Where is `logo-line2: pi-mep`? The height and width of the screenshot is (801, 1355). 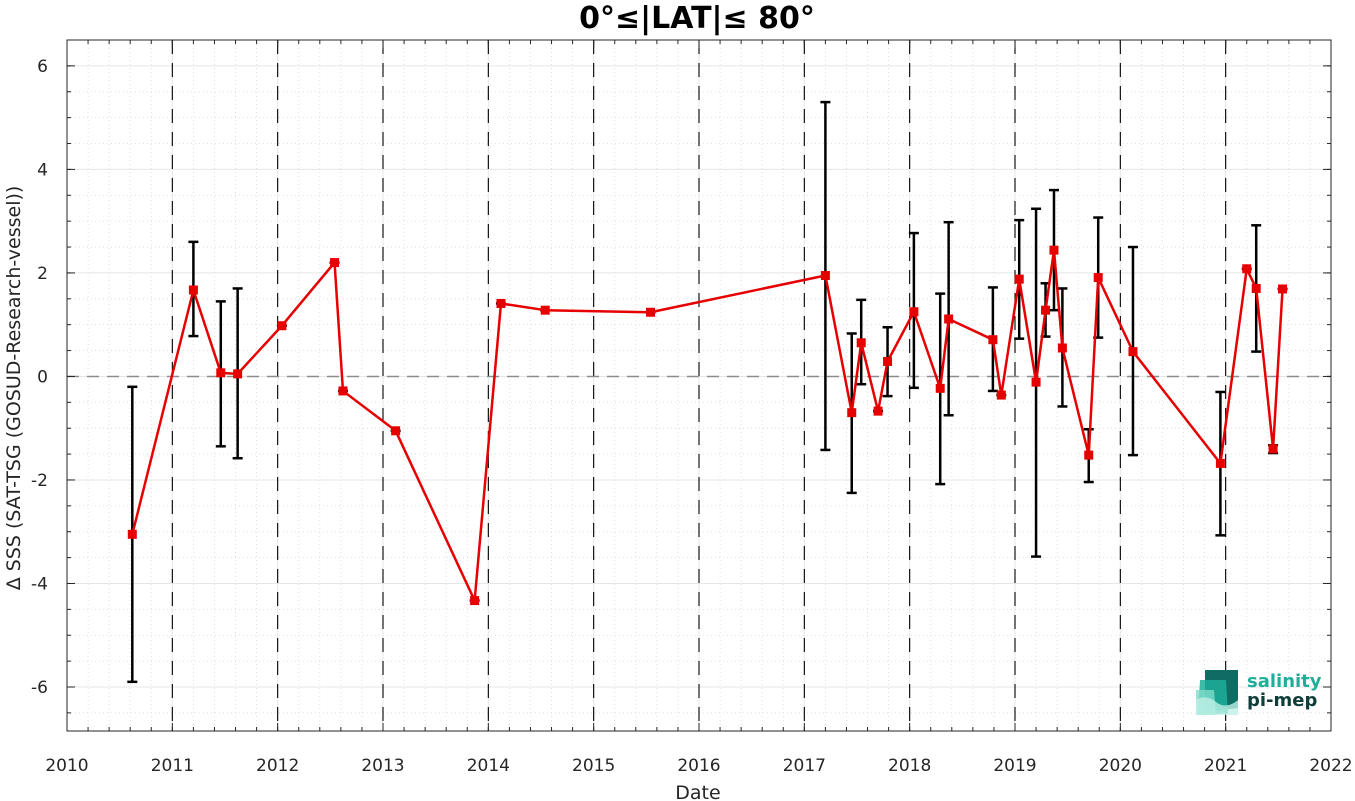 logo-line2: pi-mep is located at coordinates (1282, 700).